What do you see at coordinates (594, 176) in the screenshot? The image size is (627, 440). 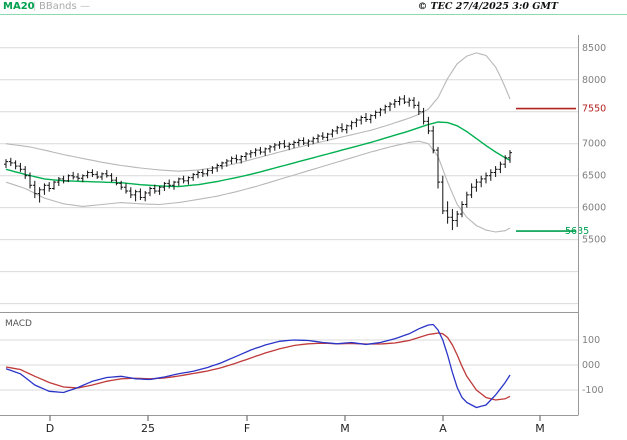 I see `y-axis-label: 6500` at bounding box center [594, 176].